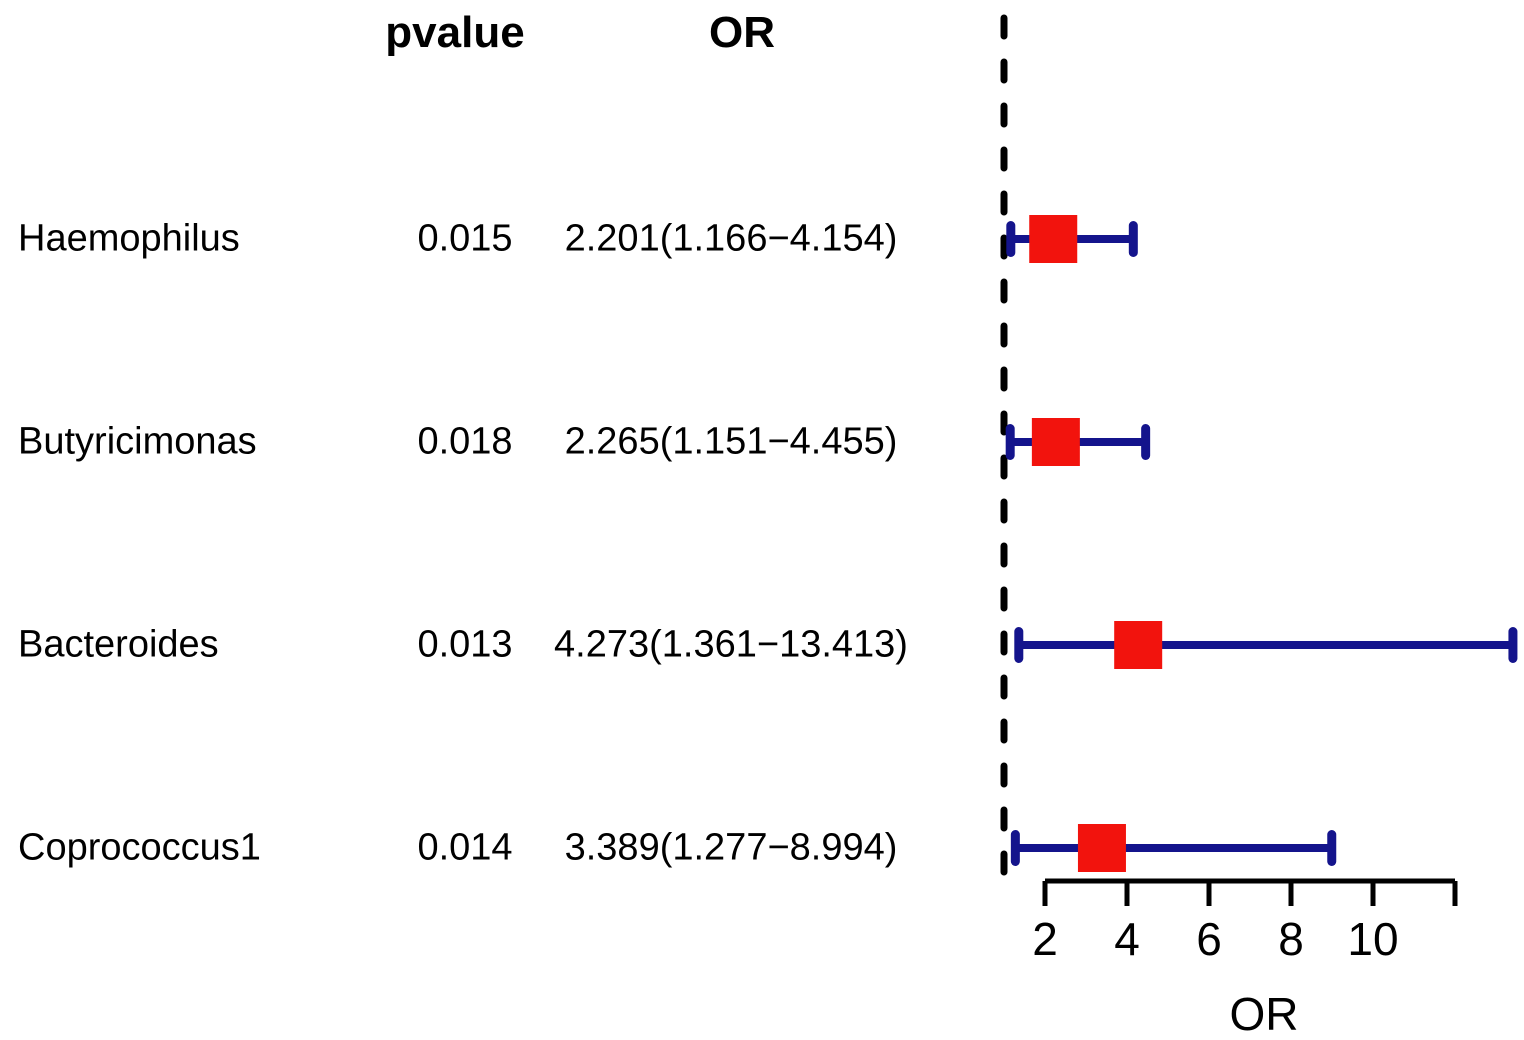 This screenshot has height=1040, width=1524. Describe the element at coordinates (465, 644) in the screenshot. I see `row-pvalue-value: 0.013` at that location.